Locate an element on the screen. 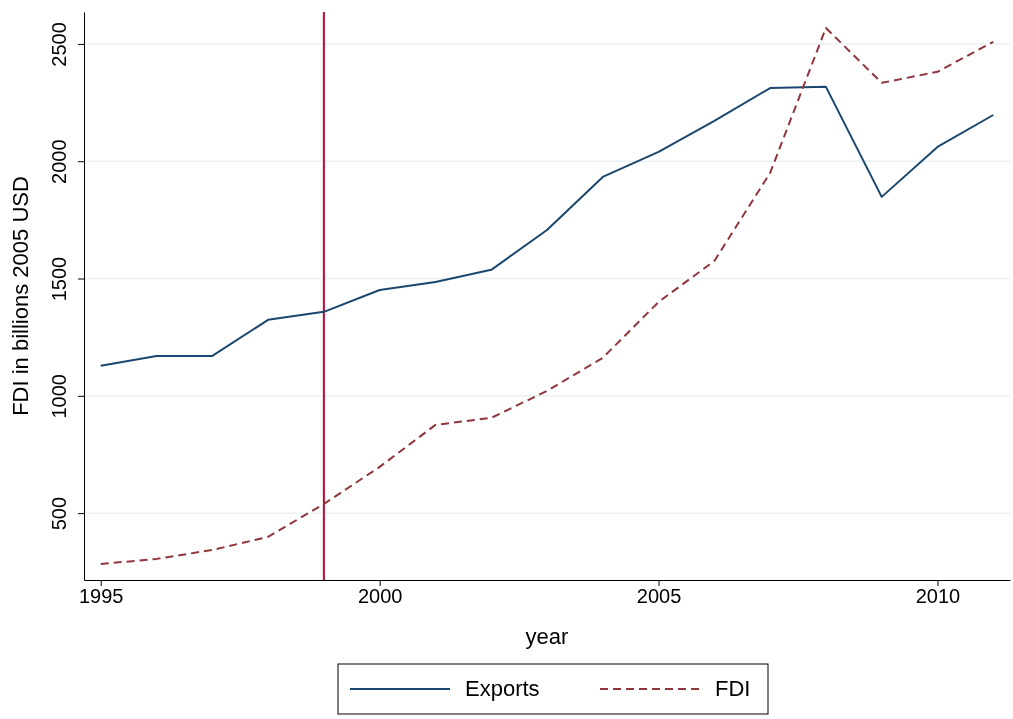  y-axis-title: FDI in billions 2005 USD is located at coordinates (20, 296).